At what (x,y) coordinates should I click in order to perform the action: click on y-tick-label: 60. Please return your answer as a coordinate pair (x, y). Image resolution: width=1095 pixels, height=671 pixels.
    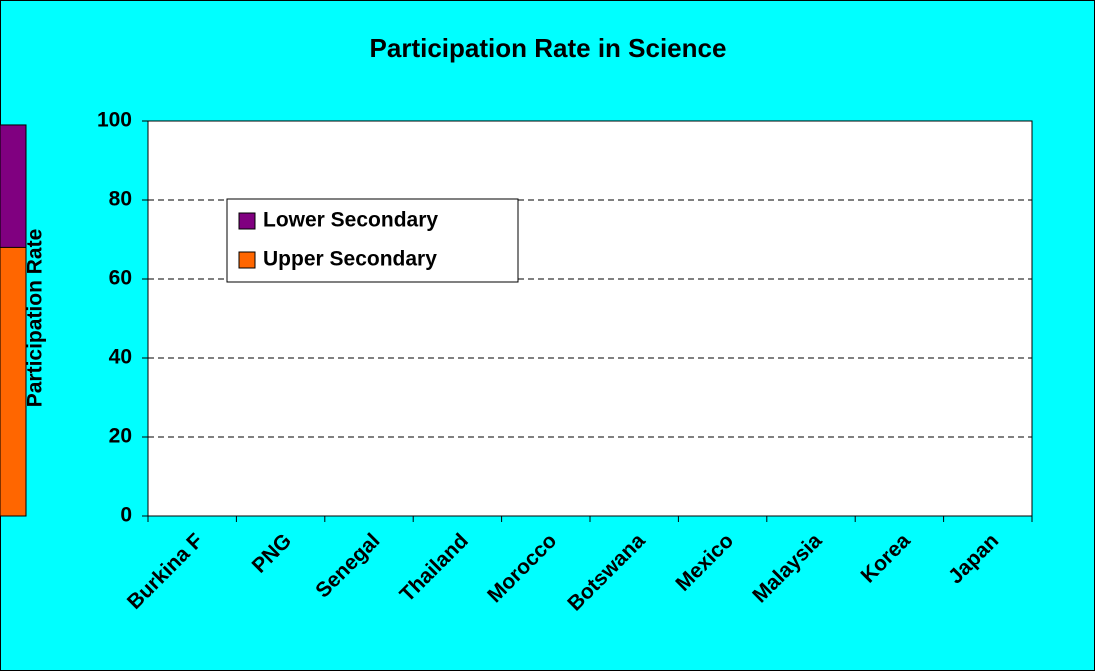
    Looking at the image, I should click on (120, 278).